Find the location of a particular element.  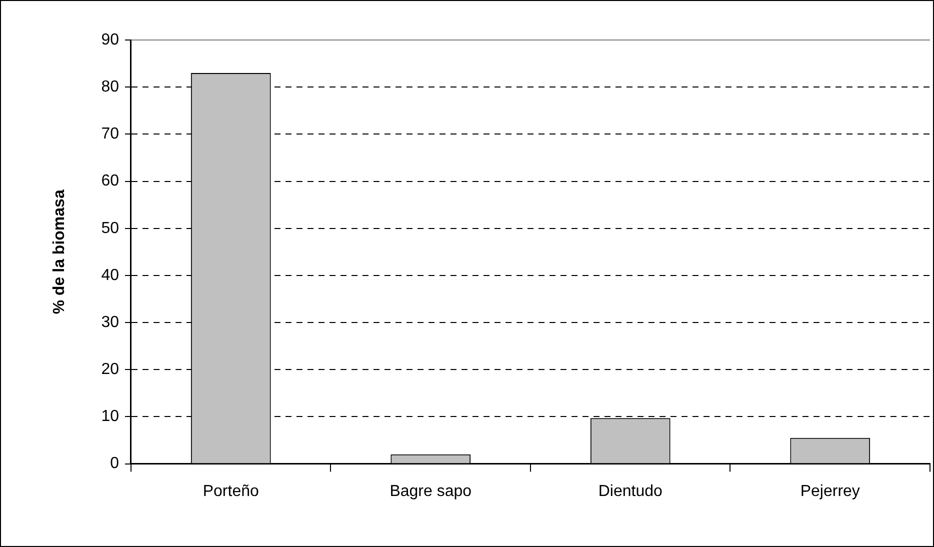

y-tick-label: 50 is located at coordinates (110, 228).